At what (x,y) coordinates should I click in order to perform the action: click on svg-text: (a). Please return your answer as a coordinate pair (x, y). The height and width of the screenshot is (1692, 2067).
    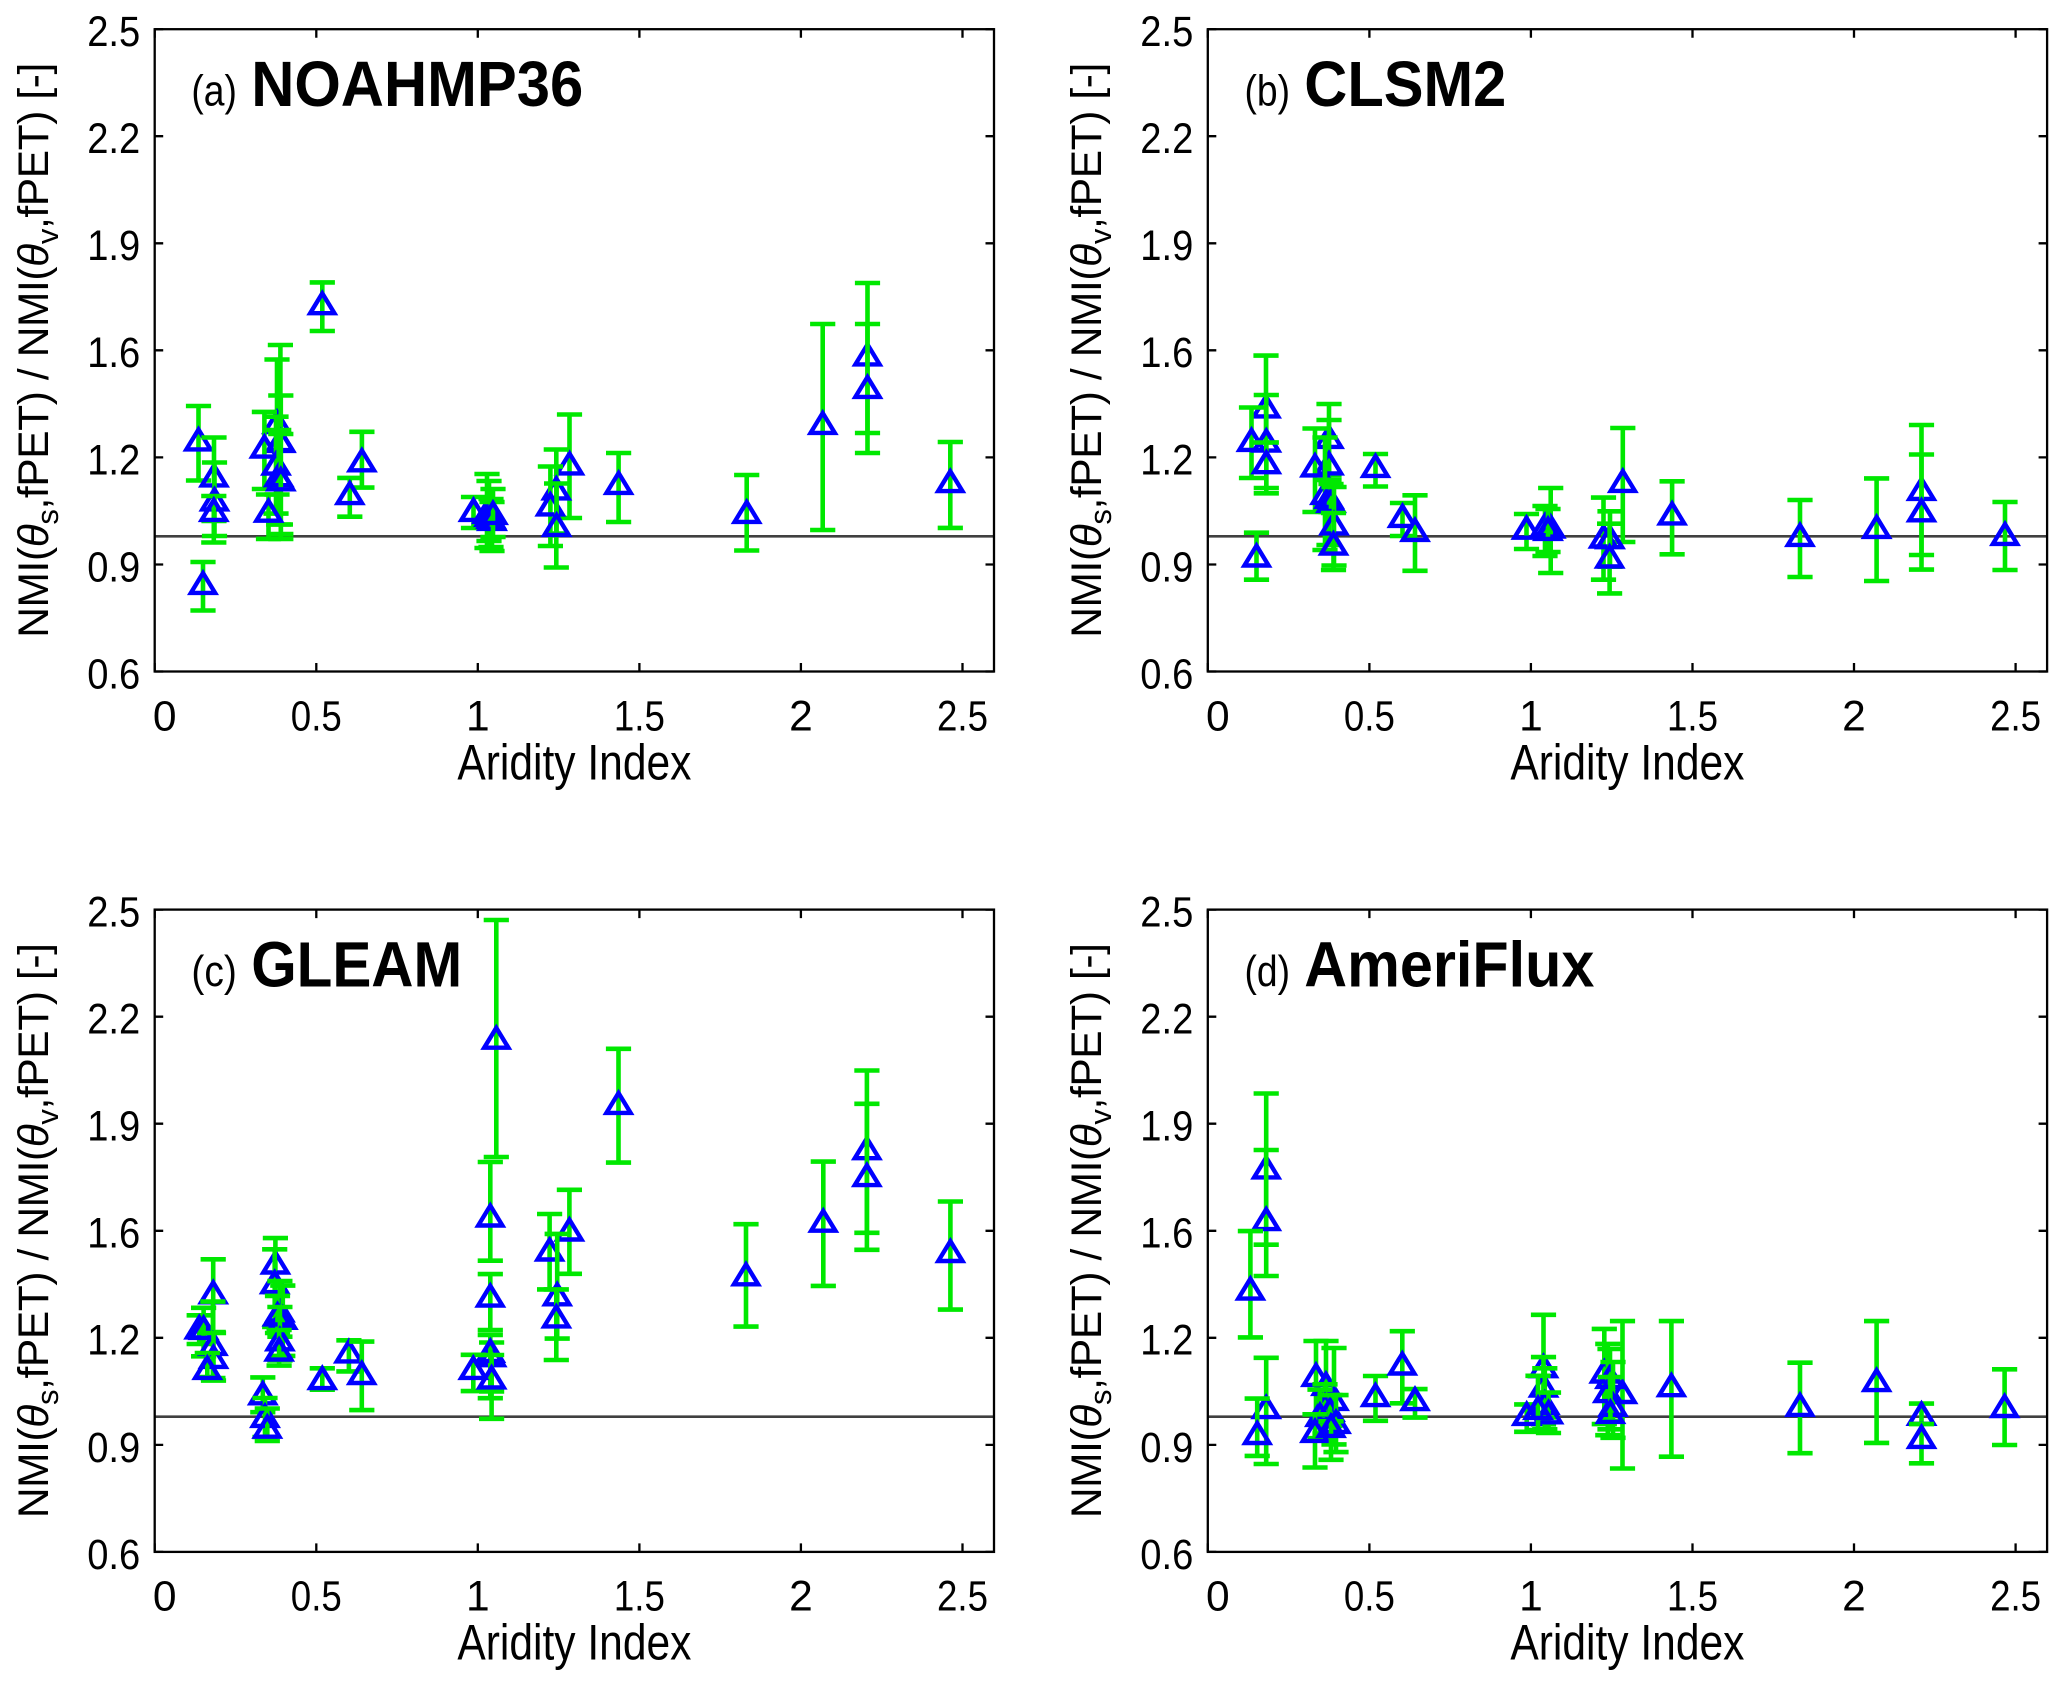
    Looking at the image, I should click on (214, 91).